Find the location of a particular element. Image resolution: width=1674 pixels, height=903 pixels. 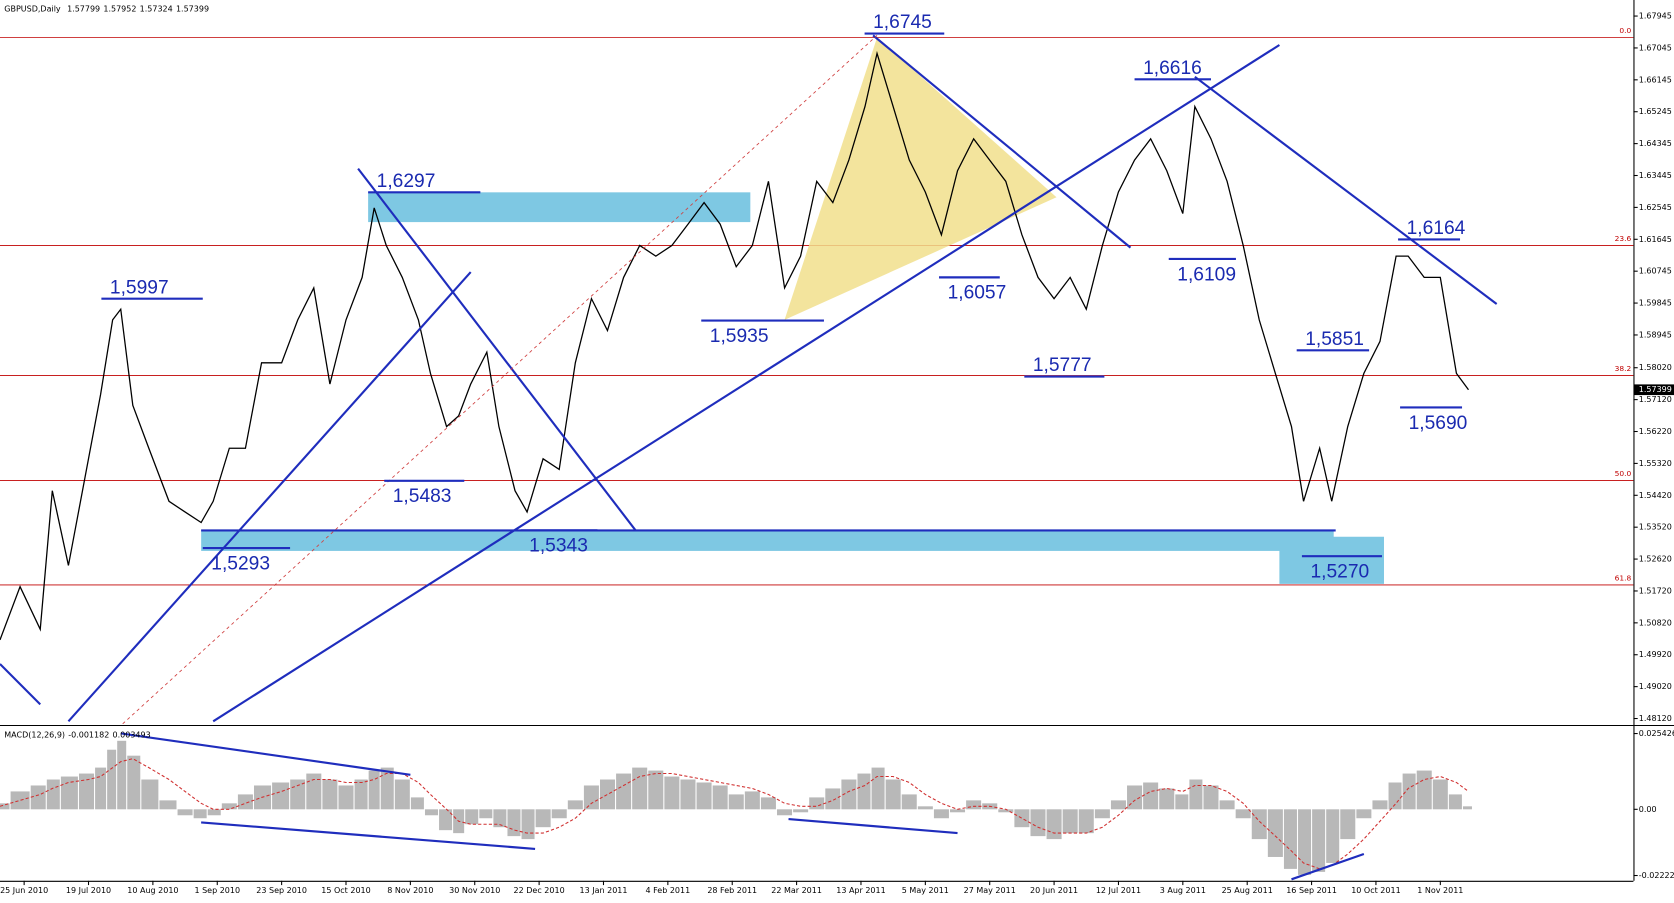

fib-label: 61.8 is located at coordinates (1623, 578).